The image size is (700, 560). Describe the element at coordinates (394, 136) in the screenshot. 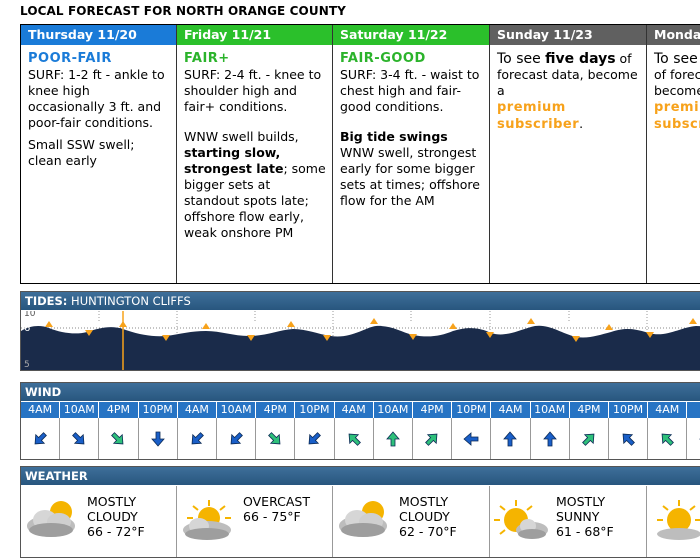

I see `swell-note-emphasis: Big tide swings` at that location.